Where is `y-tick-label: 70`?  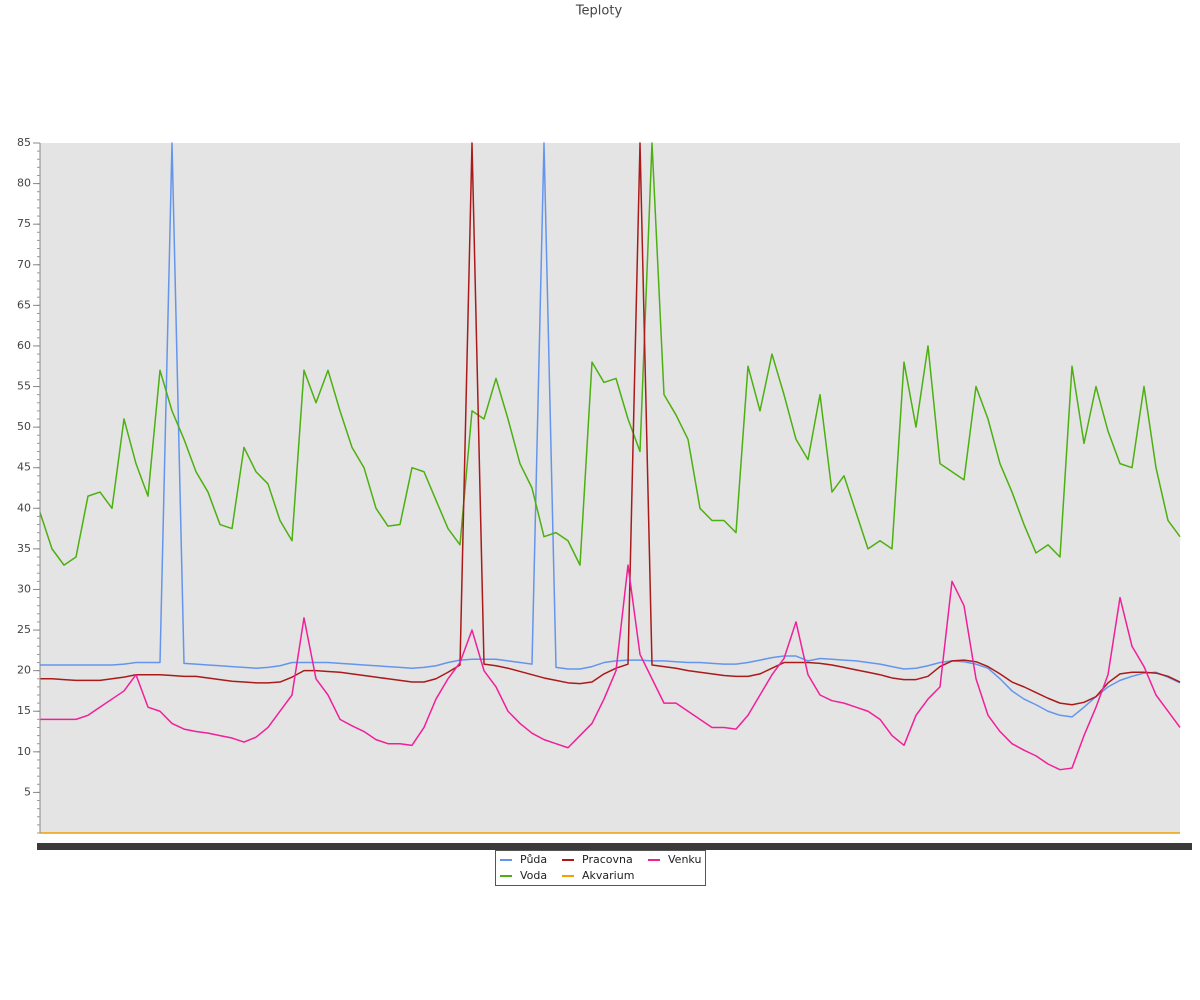 y-tick-label: 70 is located at coordinates (24, 264).